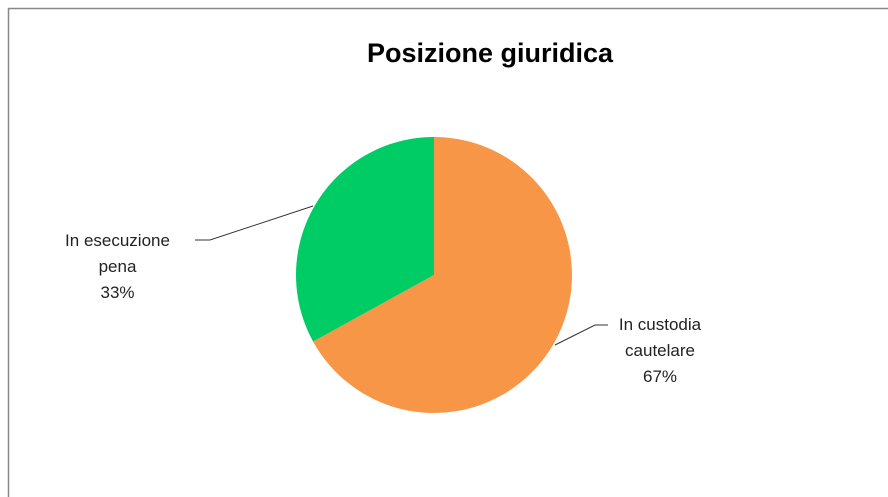 The image size is (888, 497). Describe the element at coordinates (117, 292) in the screenshot. I see `value-label: 33%` at that location.